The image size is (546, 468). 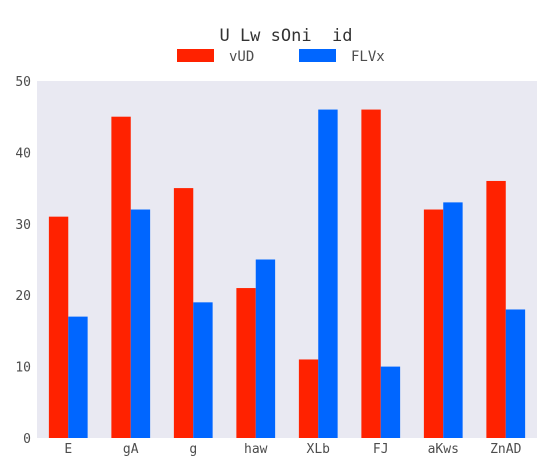 What do you see at coordinates (265, 348) in the screenshot?
I see `bar-FLVx-haw` at bounding box center [265, 348].